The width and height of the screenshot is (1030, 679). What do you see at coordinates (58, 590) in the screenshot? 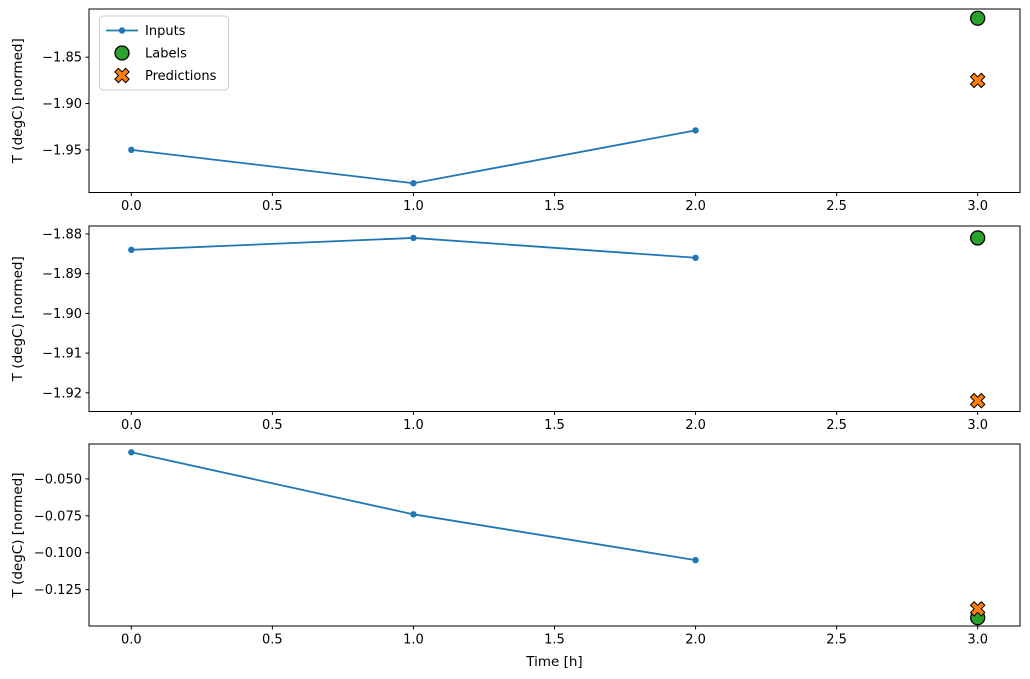
I see `y-tick-label: −0.125` at bounding box center [58, 590].